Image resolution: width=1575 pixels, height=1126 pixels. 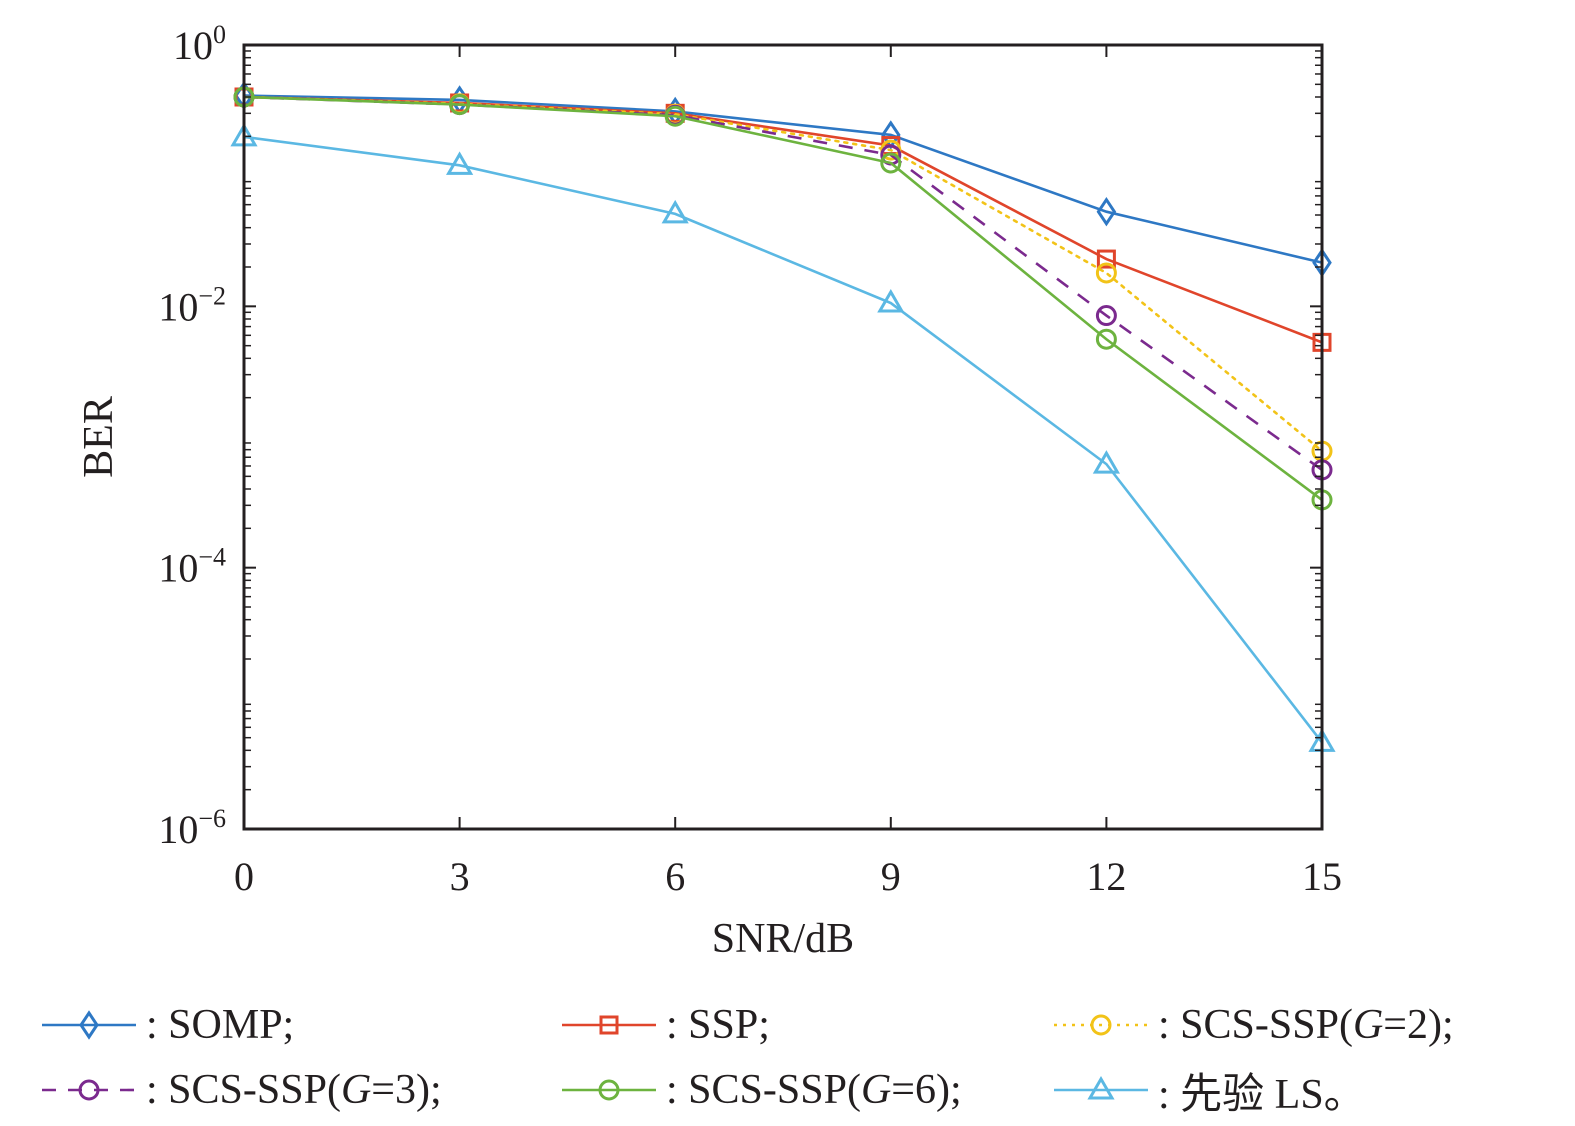 What do you see at coordinates (99, 437) in the screenshot?
I see `y-axis-title: BER` at bounding box center [99, 437].